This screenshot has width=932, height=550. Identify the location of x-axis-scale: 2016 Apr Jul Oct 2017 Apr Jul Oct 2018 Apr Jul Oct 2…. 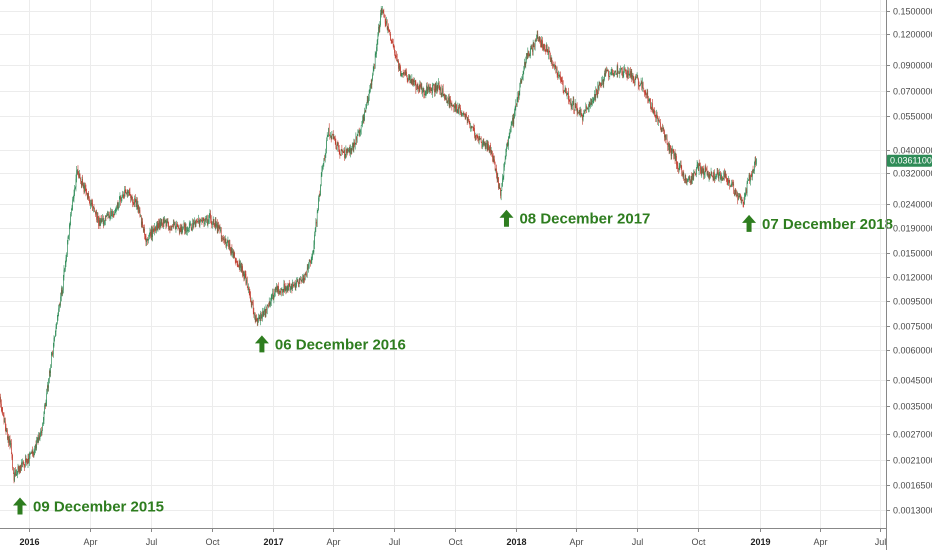
(452, 537).